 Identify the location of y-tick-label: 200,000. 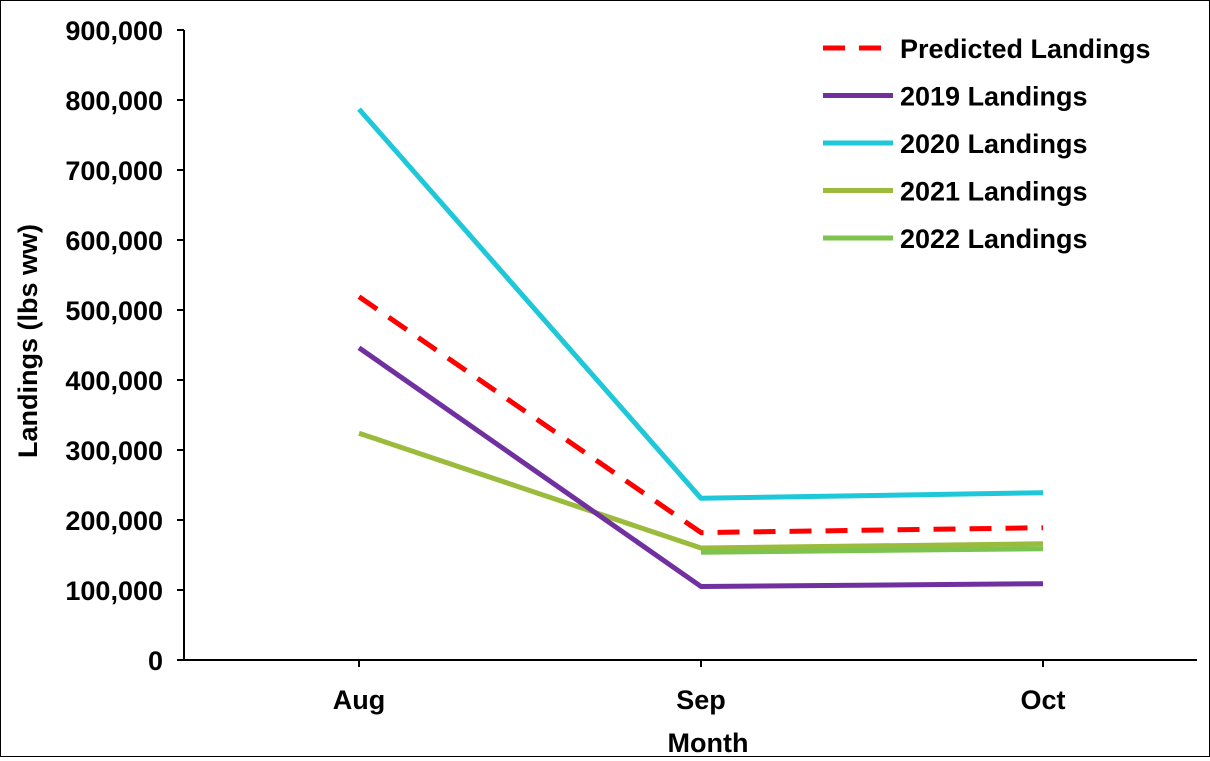
(114, 521).